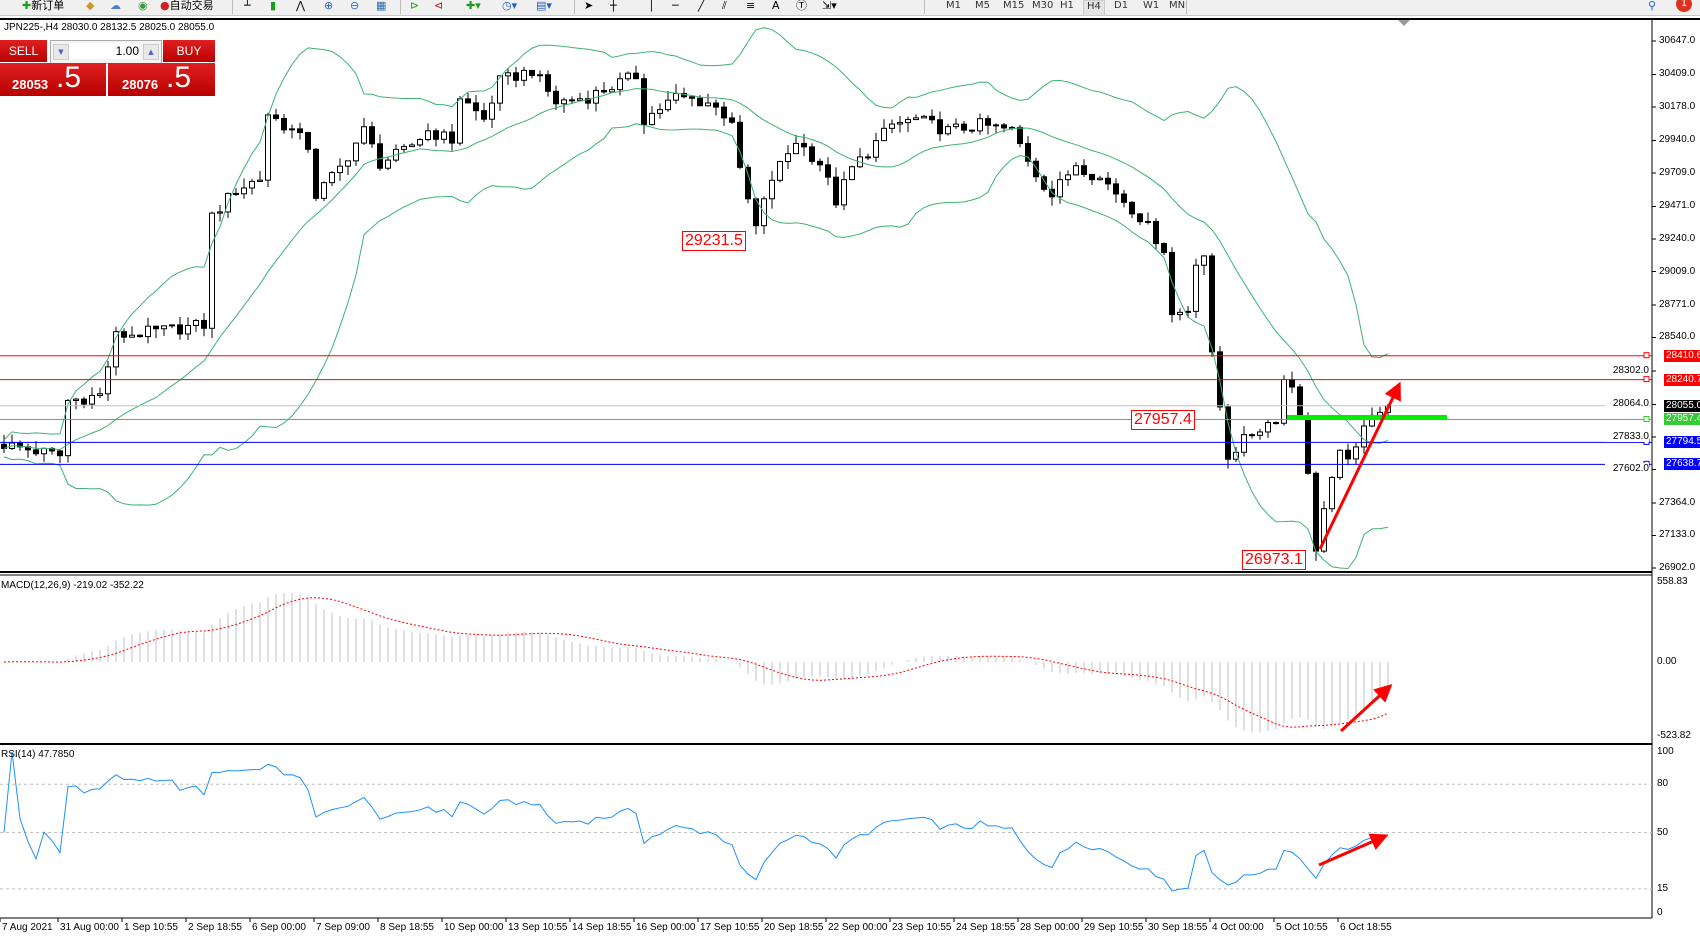  What do you see at coordinates (355, 6) in the screenshot?
I see `zoom-out-icon: ⊖` at bounding box center [355, 6].